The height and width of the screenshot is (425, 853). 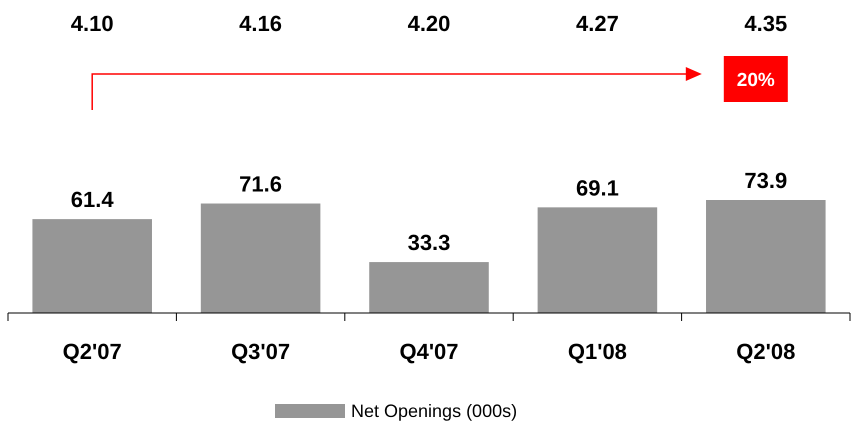 I want to click on legend-label: Net Openings (000s), so click(x=434, y=411).